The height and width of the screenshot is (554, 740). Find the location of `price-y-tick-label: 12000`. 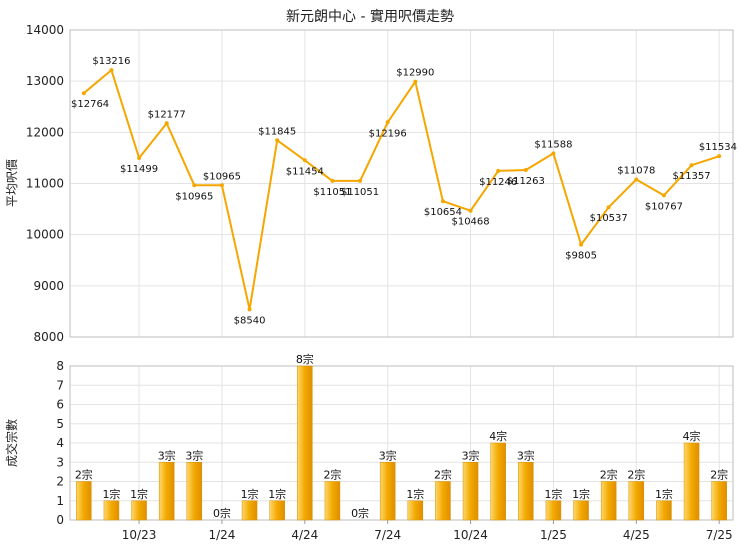

price-y-tick-label: 12000 is located at coordinates (45, 132).